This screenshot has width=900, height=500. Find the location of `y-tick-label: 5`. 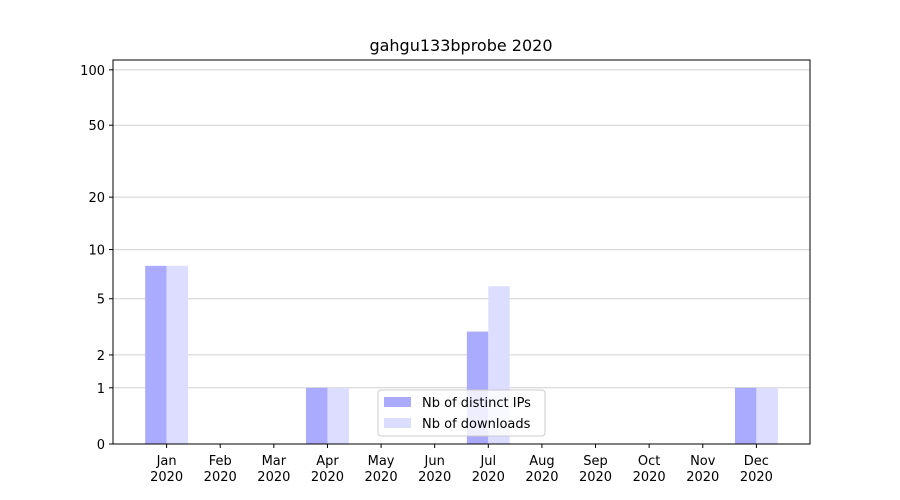

y-tick-label: 5 is located at coordinates (101, 300).